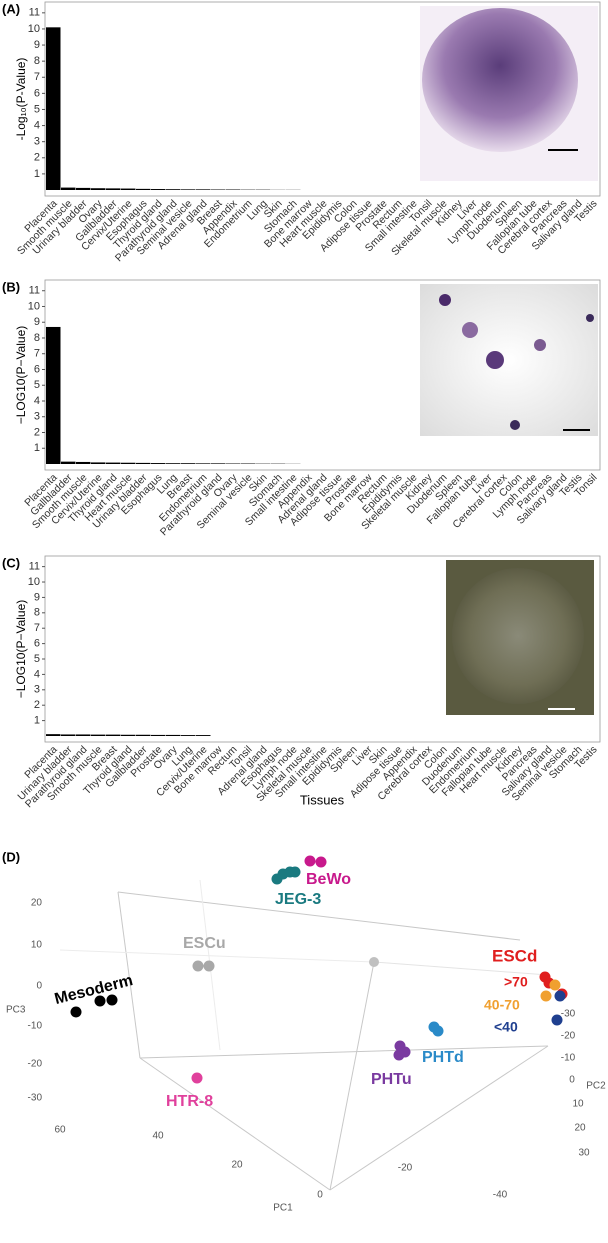 The width and height of the screenshot is (608, 1243). I want to click on x-axis-label: Tissues, so click(322, 799).